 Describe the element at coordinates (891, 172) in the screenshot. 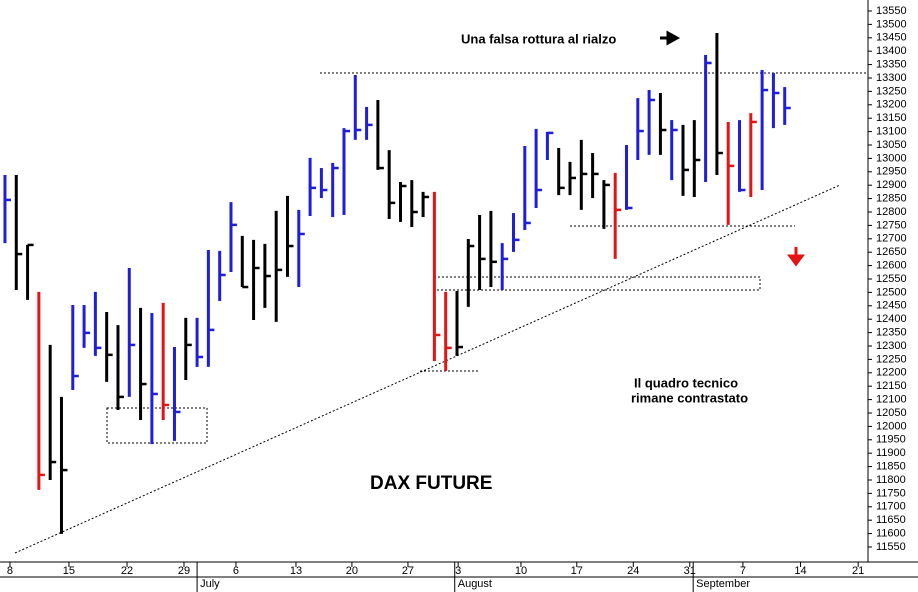

I see `y-tick-label: 12950` at that location.